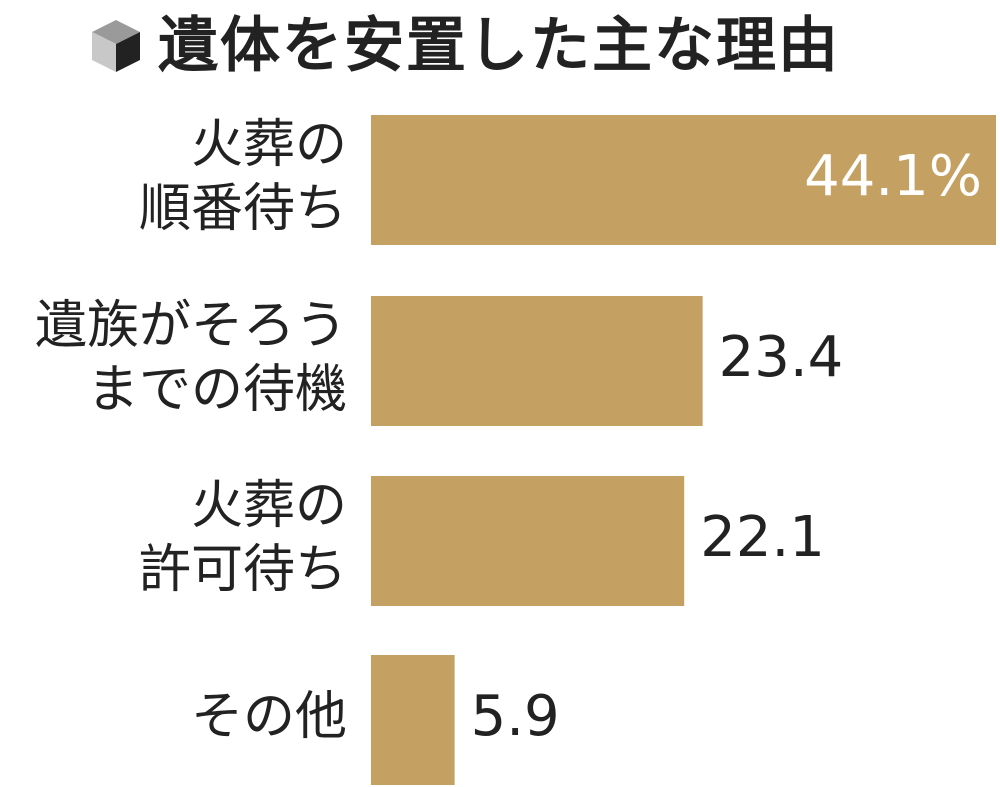 The width and height of the screenshot is (1000, 787). What do you see at coordinates (762, 537) in the screenshot?
I see `value-label: 22.1` at bounding box center [762, 537].